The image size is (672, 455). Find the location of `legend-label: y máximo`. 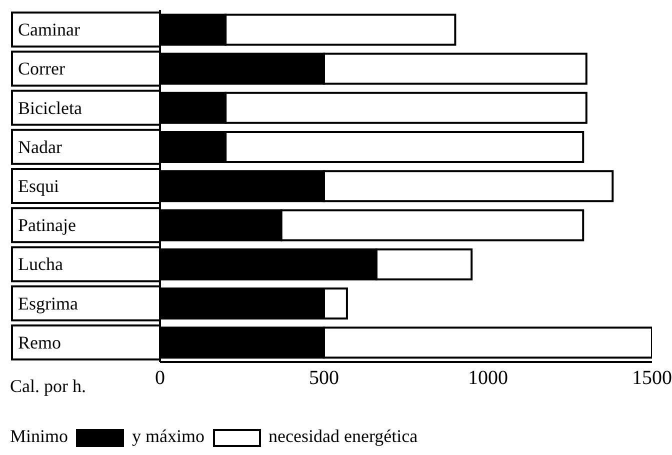

legend-label: y máximo is located at coordinates (169, 436).